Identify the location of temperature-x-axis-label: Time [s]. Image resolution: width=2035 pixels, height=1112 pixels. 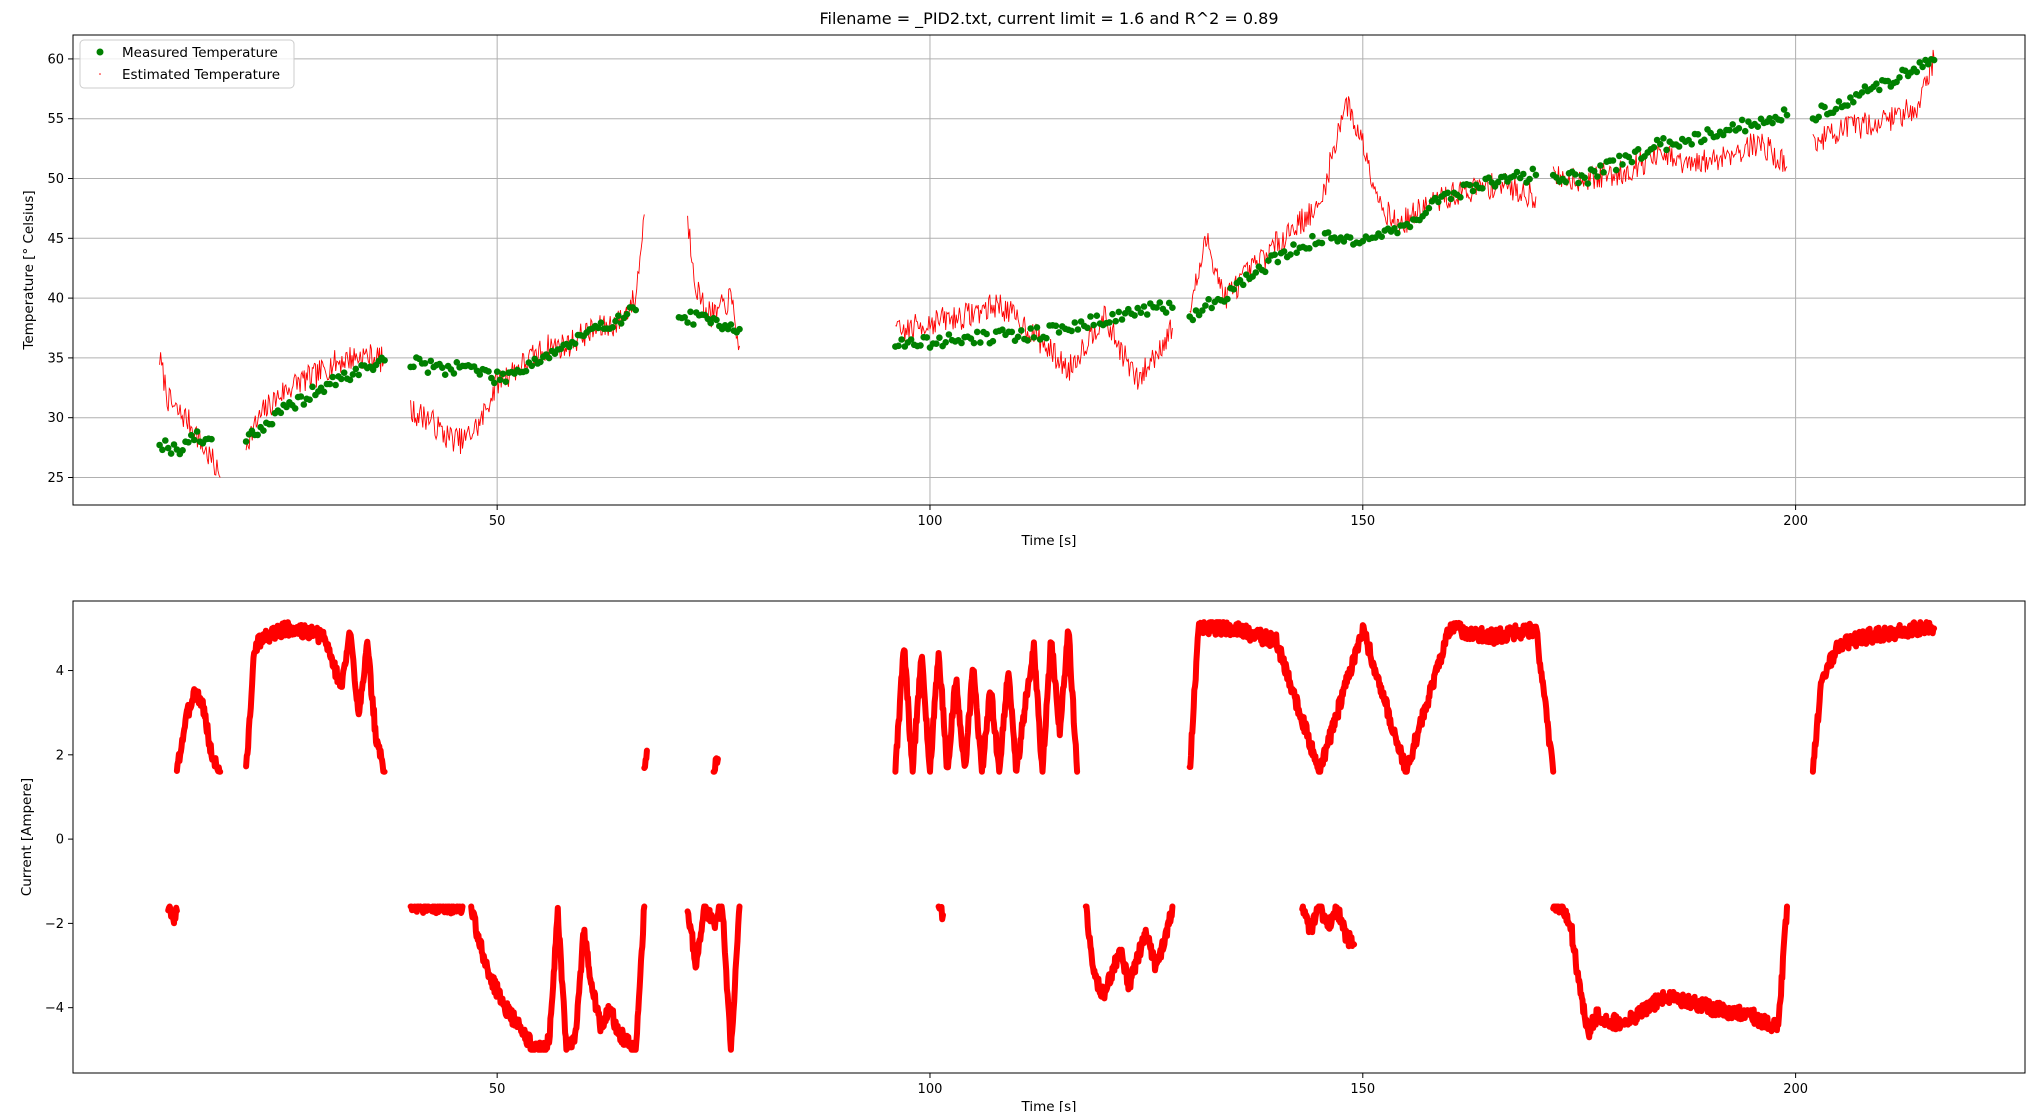
(1049, 541).